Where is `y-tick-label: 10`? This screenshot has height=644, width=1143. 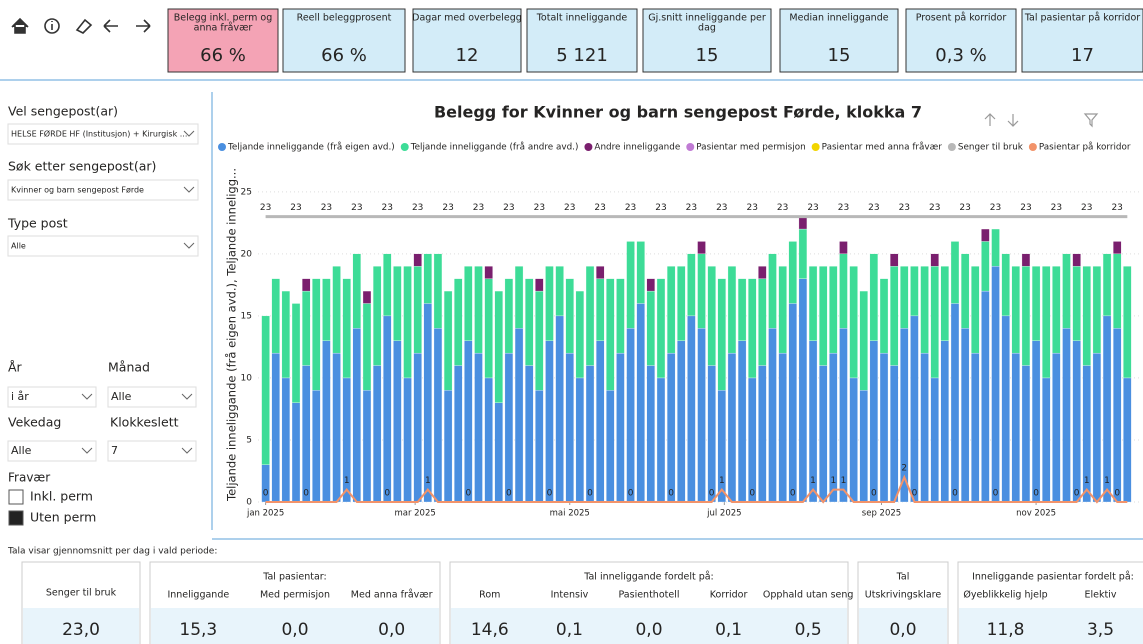 y-tick-label: 10 is located at coordinates (247, 378).